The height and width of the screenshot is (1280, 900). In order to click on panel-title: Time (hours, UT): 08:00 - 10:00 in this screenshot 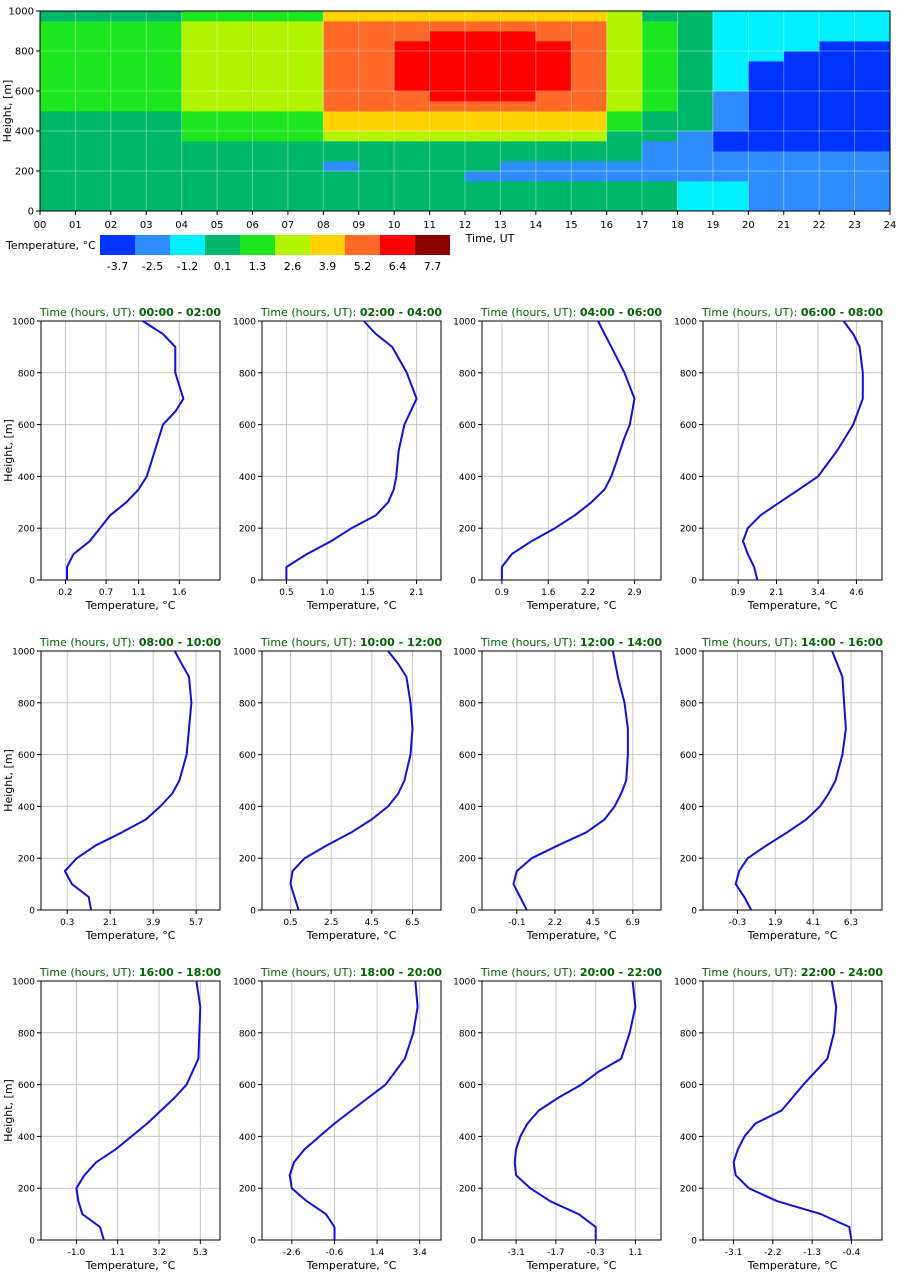, I will do `click(130, 642)`.